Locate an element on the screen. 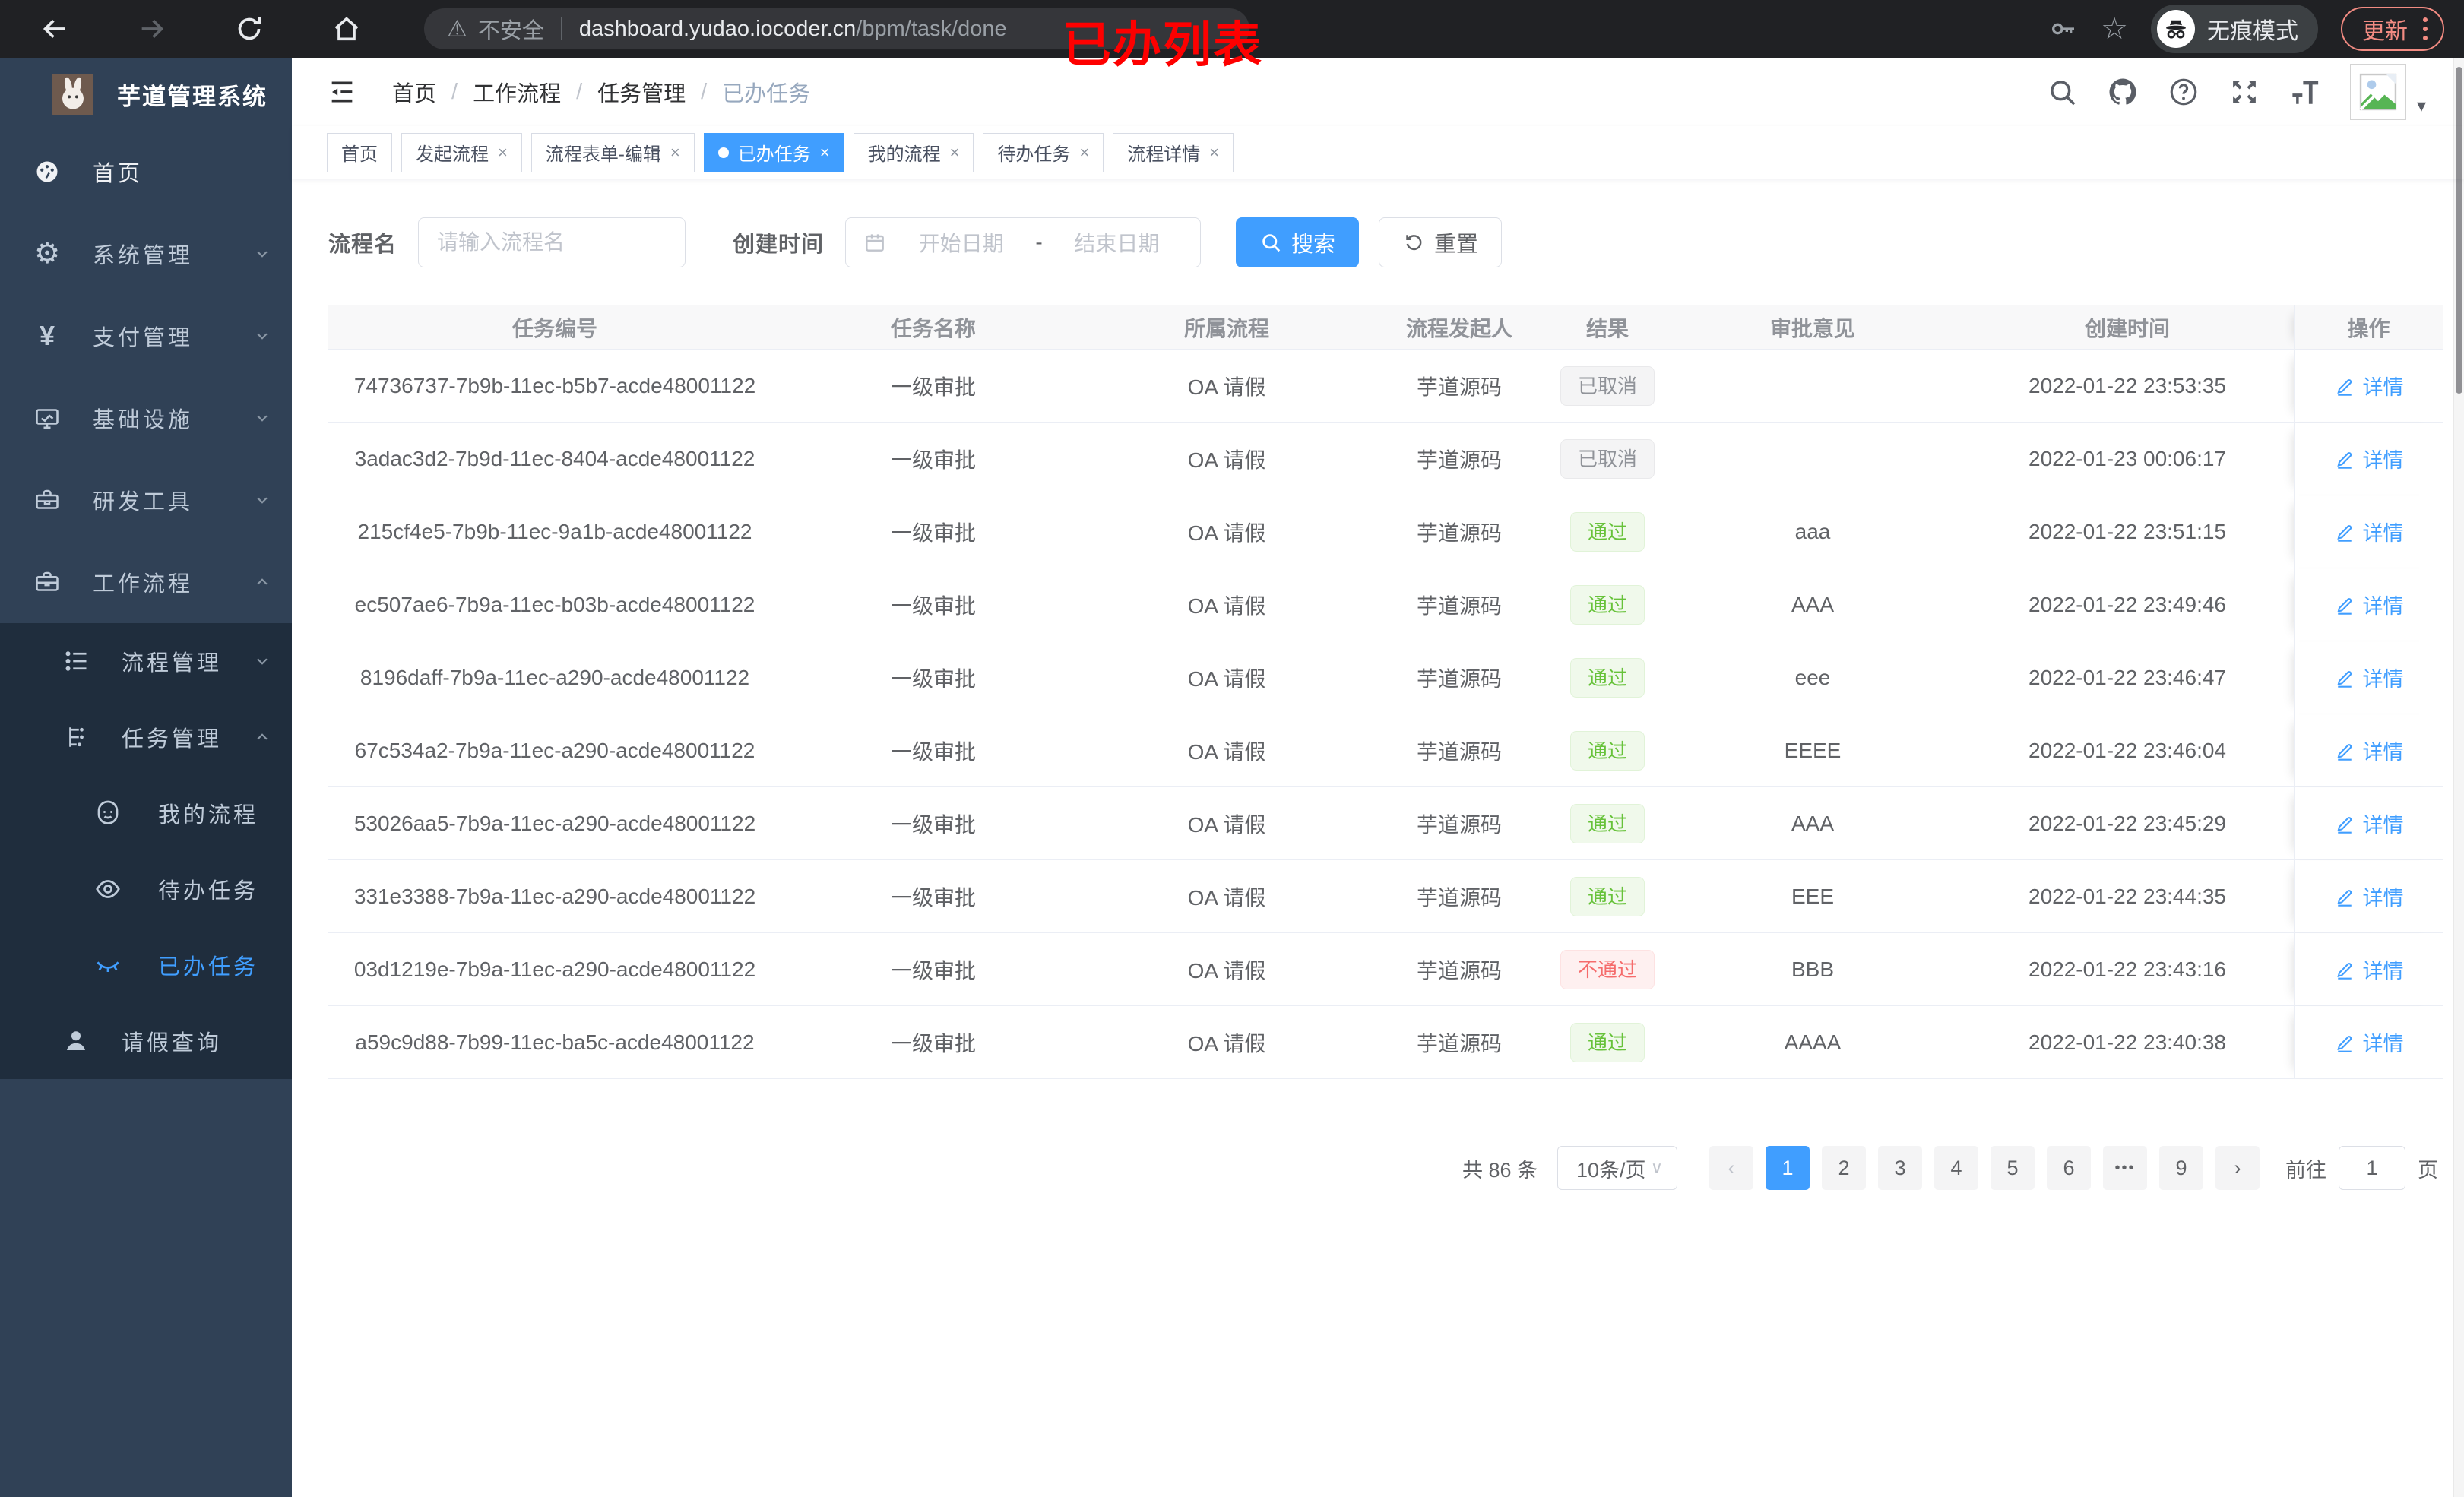 The image size is (2464, 1497). page-tab: 已办任务 × is located at coordinates (773, 152).